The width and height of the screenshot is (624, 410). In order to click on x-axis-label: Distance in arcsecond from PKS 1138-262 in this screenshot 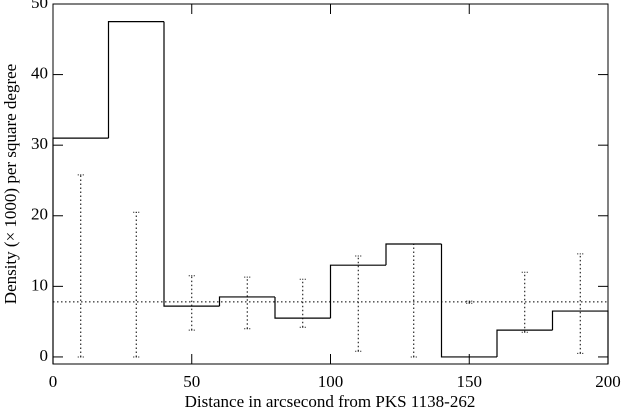, I will do `click(330, 401)`.